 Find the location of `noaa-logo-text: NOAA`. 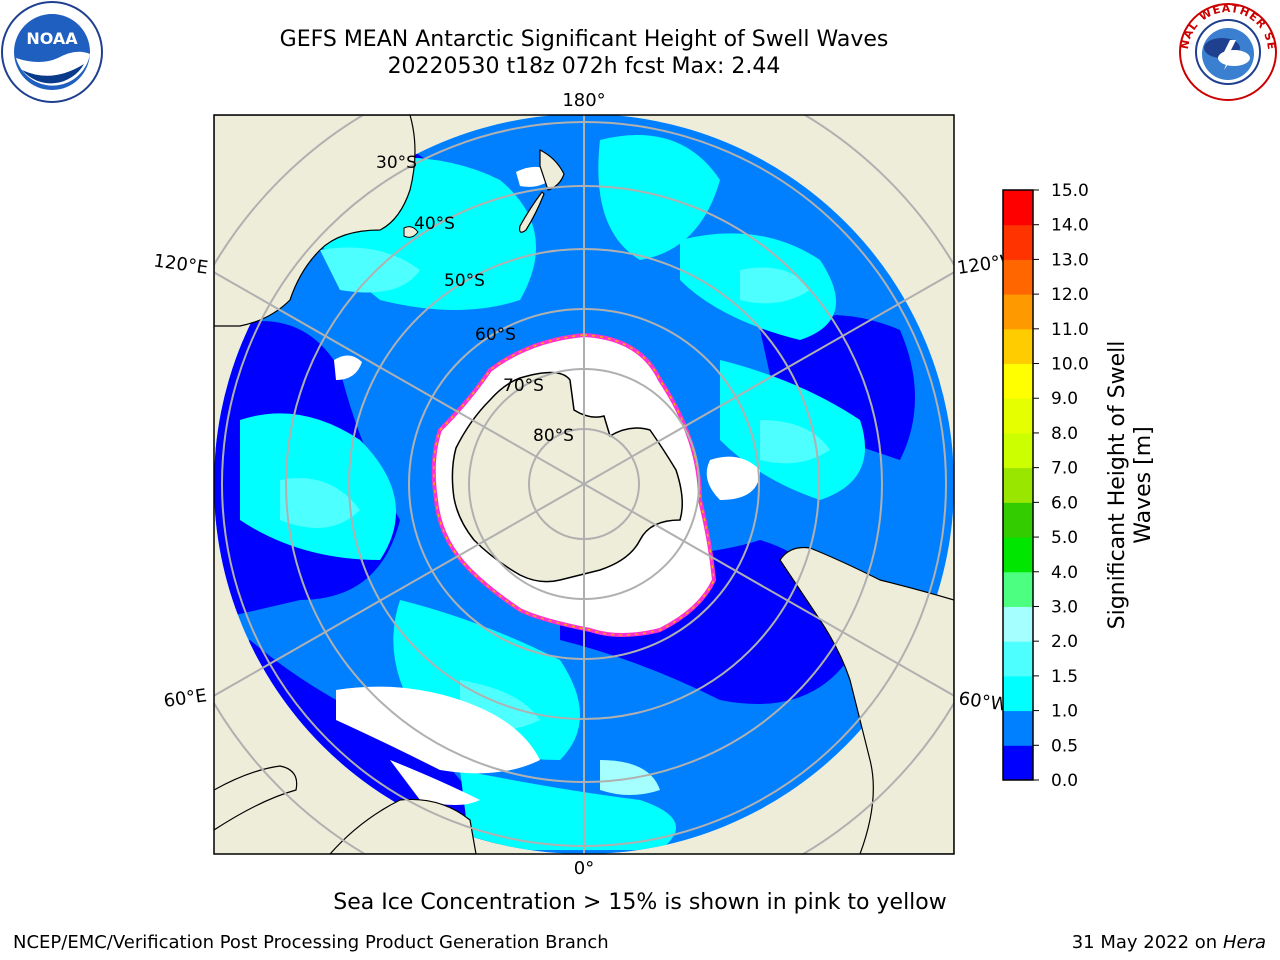

noaa-logo-text: NOAA is located at coordinates (52, 38).